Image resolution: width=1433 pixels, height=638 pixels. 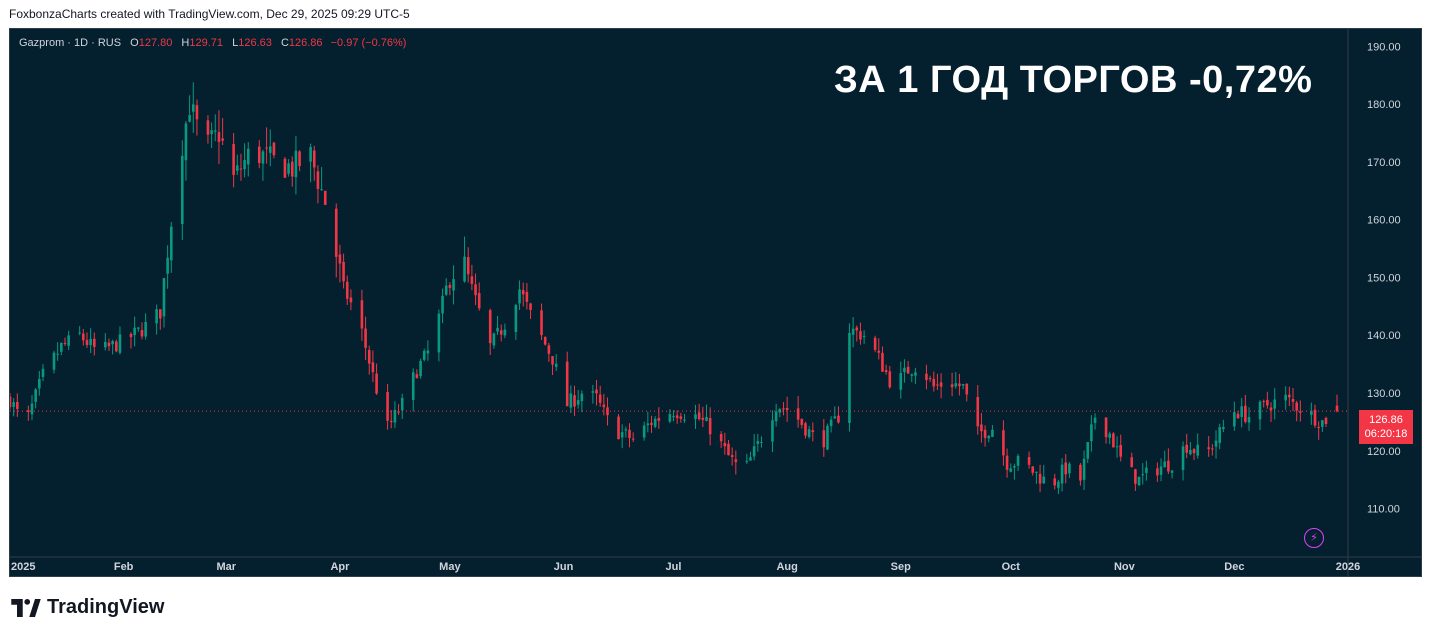 I want to click on x-tick-label: Oct, so click(x=1011, y=567).